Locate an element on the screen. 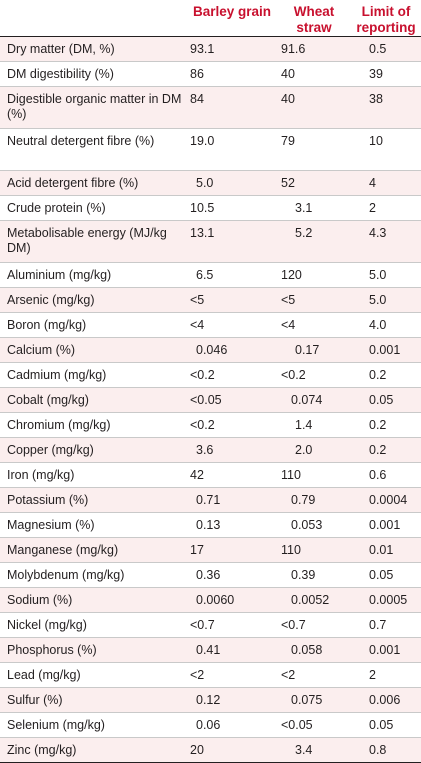  cell-parameter: Cobalt (mg/kg) is located at coordinates (93, 400).